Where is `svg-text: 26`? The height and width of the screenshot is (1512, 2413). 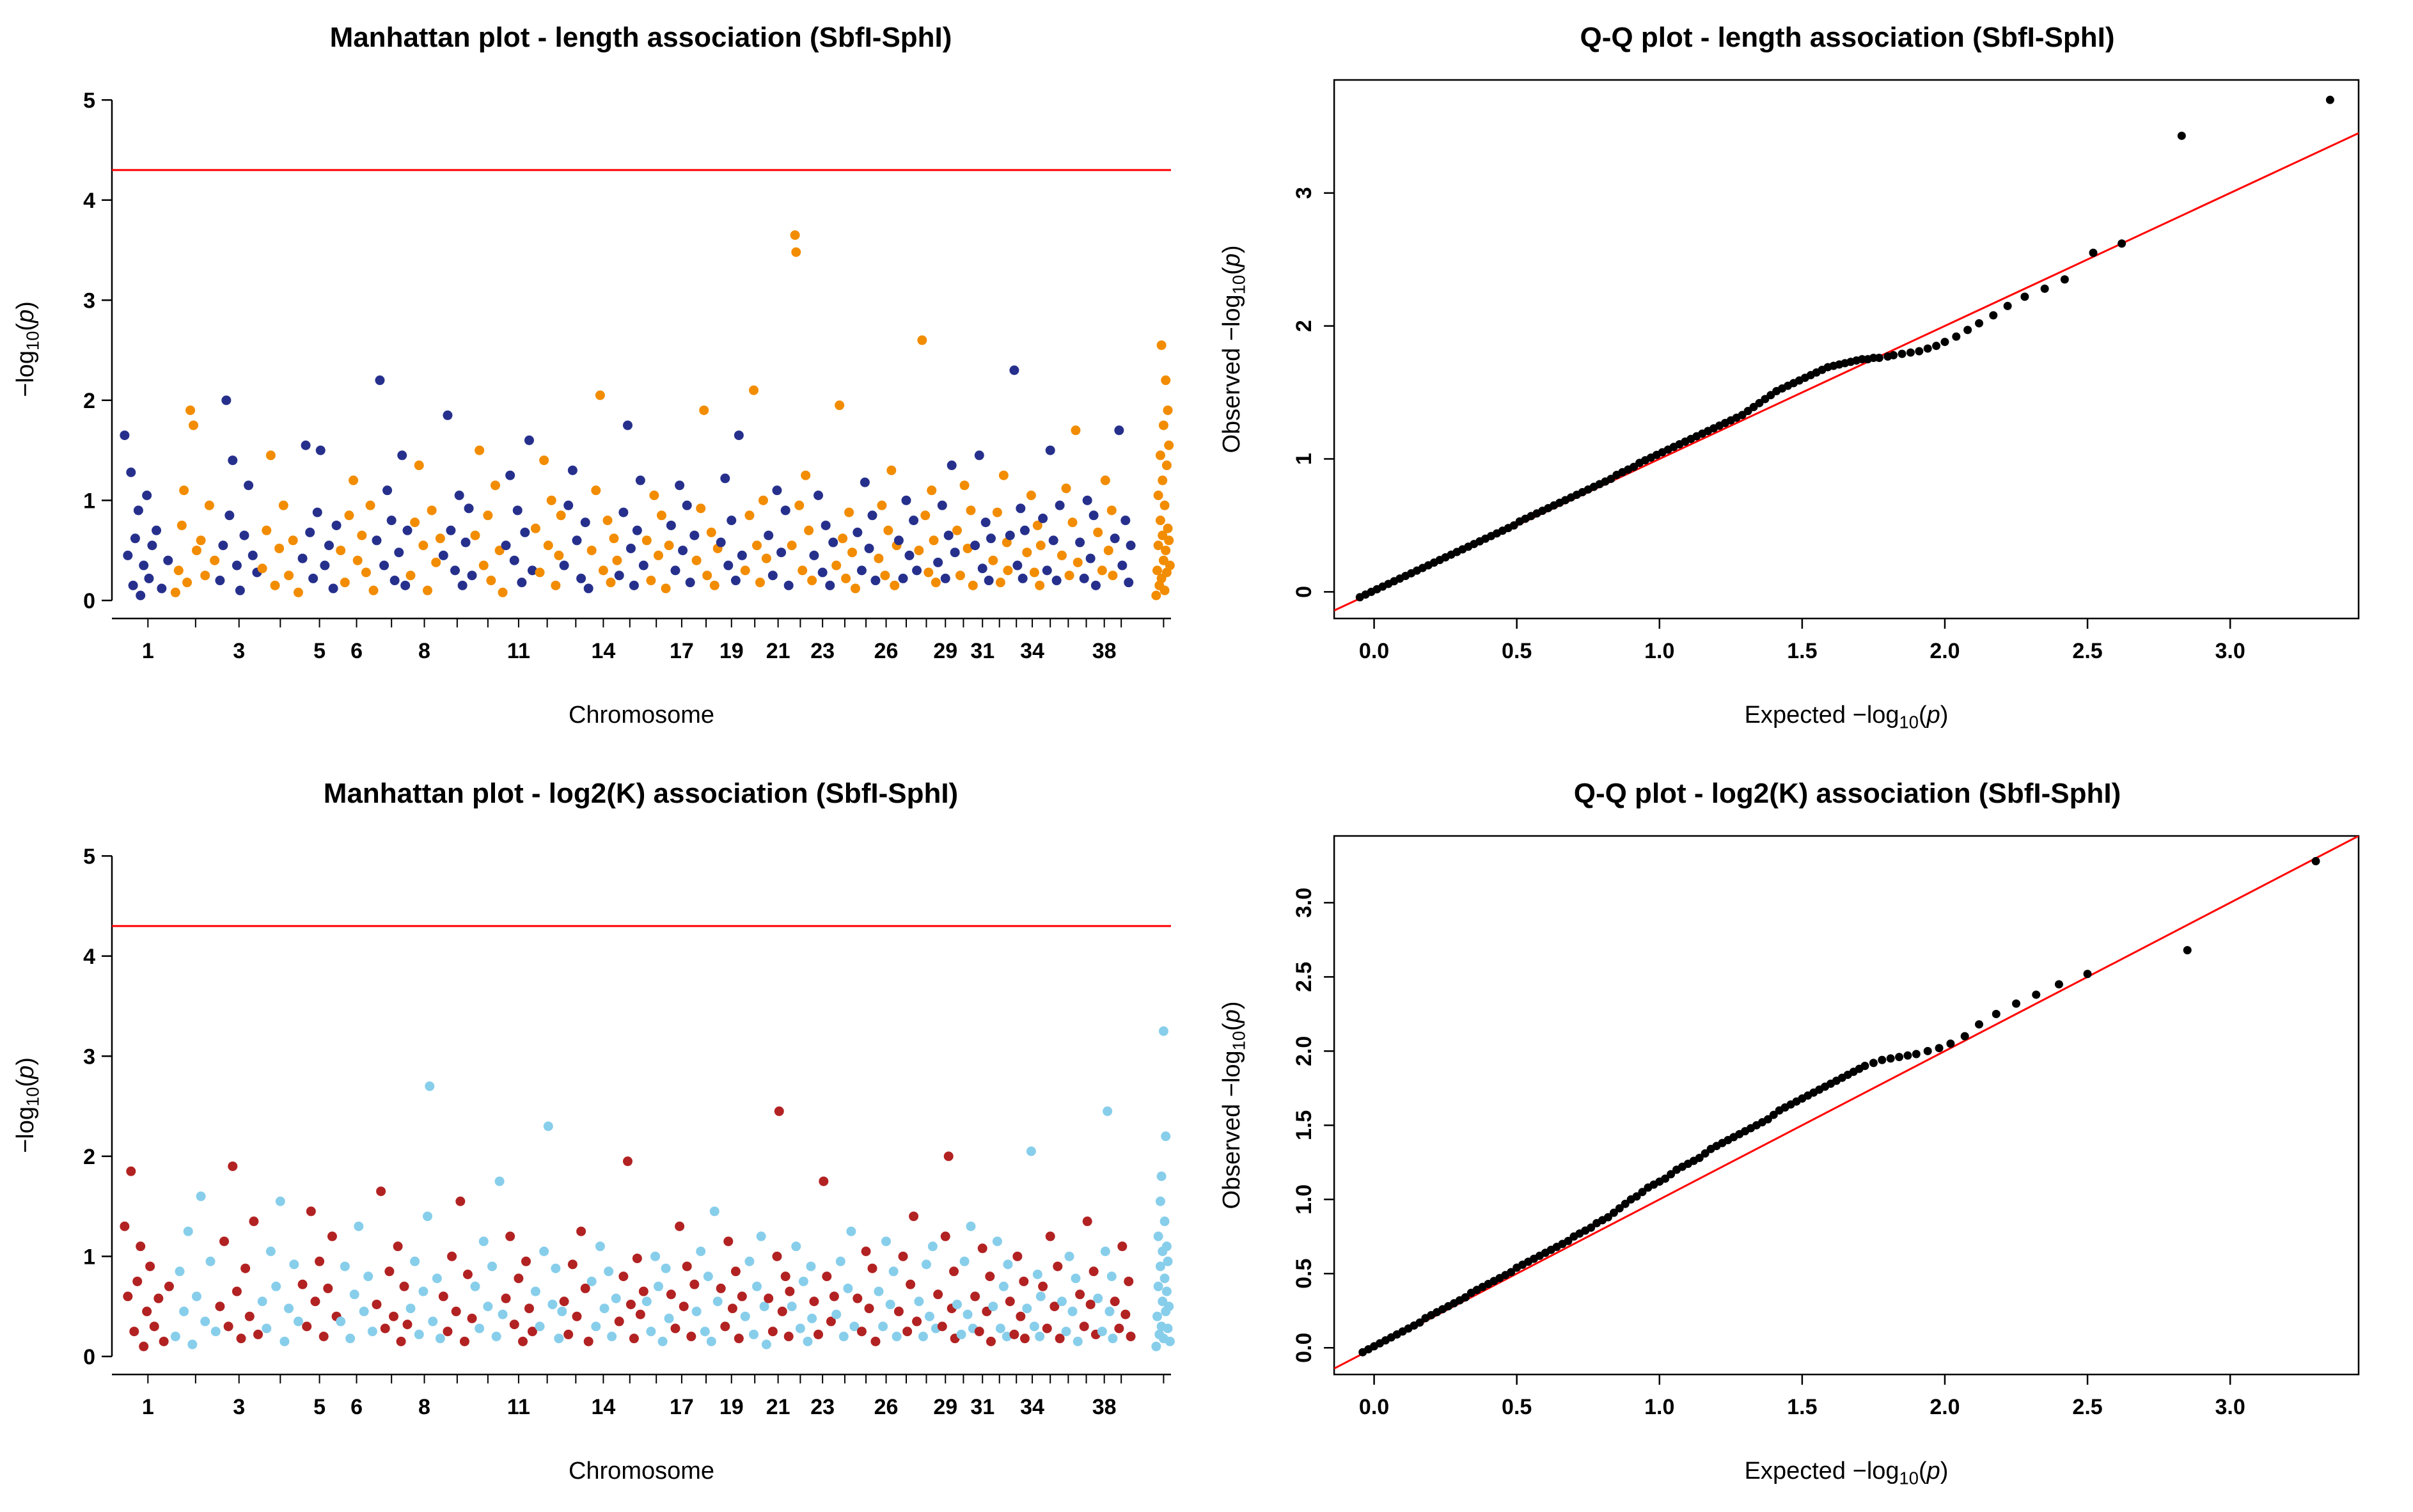
svg-text: 26 is located at coordinates (886, 651).